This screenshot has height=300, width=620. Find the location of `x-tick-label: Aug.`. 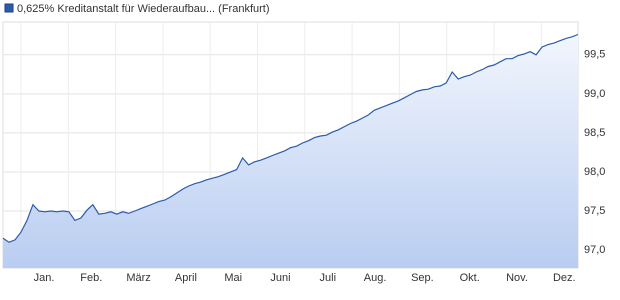

x-tick-label: Aug. is located at coordinates (375, 278).